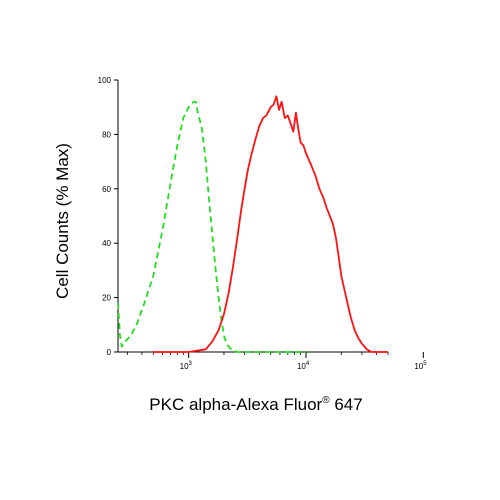  Describe the element at coordinates (106, 298) in the screenshot. I see `y-tick-label: 20` at that location.